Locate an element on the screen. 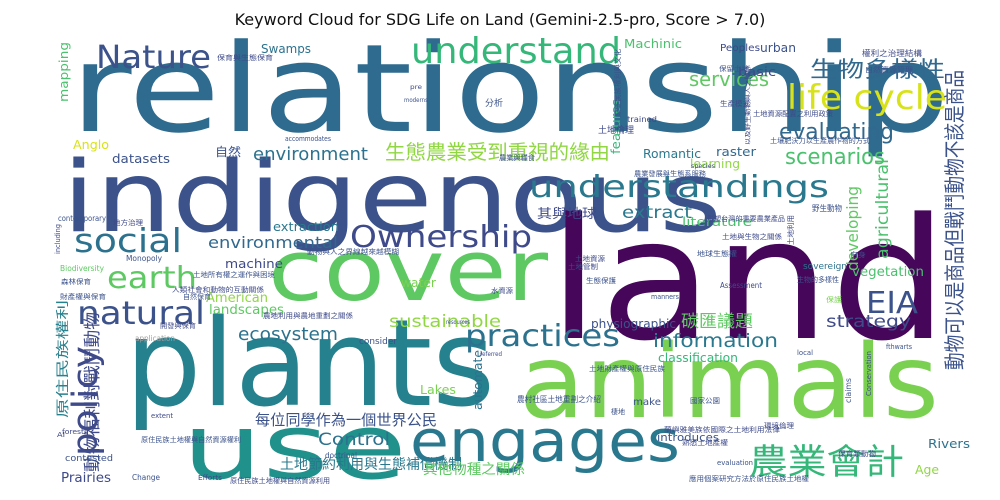 Image resolution: width=1000 pixels, height=500 pixels. word-agricultural: agricultural is located at coordinates (883, 209).